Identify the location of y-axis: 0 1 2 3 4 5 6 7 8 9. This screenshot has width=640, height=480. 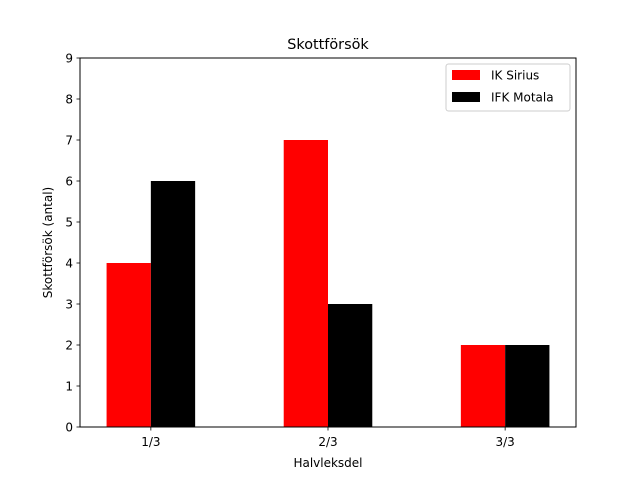
(72, 242).